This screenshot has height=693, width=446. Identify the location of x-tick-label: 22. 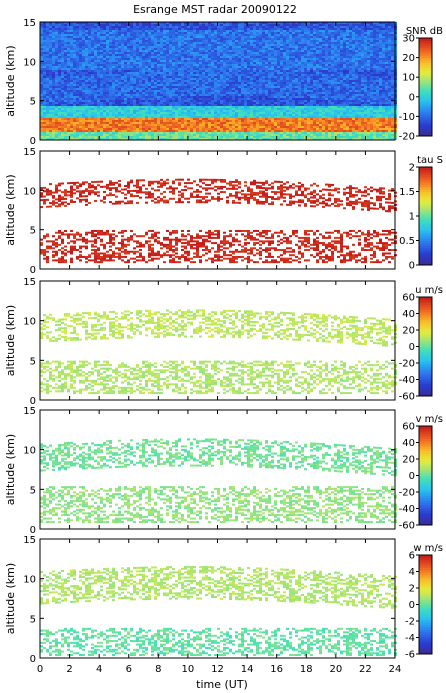
(365, 669).